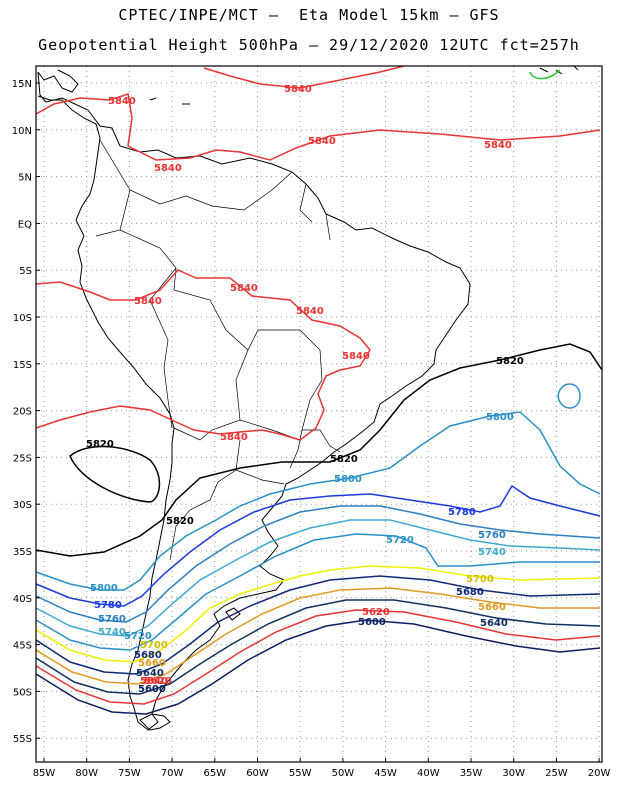  What do you see at coordinates (22, 552) in the screenshot?
I see `lat-tick-label: 35S` at bounding box center [22, 552].